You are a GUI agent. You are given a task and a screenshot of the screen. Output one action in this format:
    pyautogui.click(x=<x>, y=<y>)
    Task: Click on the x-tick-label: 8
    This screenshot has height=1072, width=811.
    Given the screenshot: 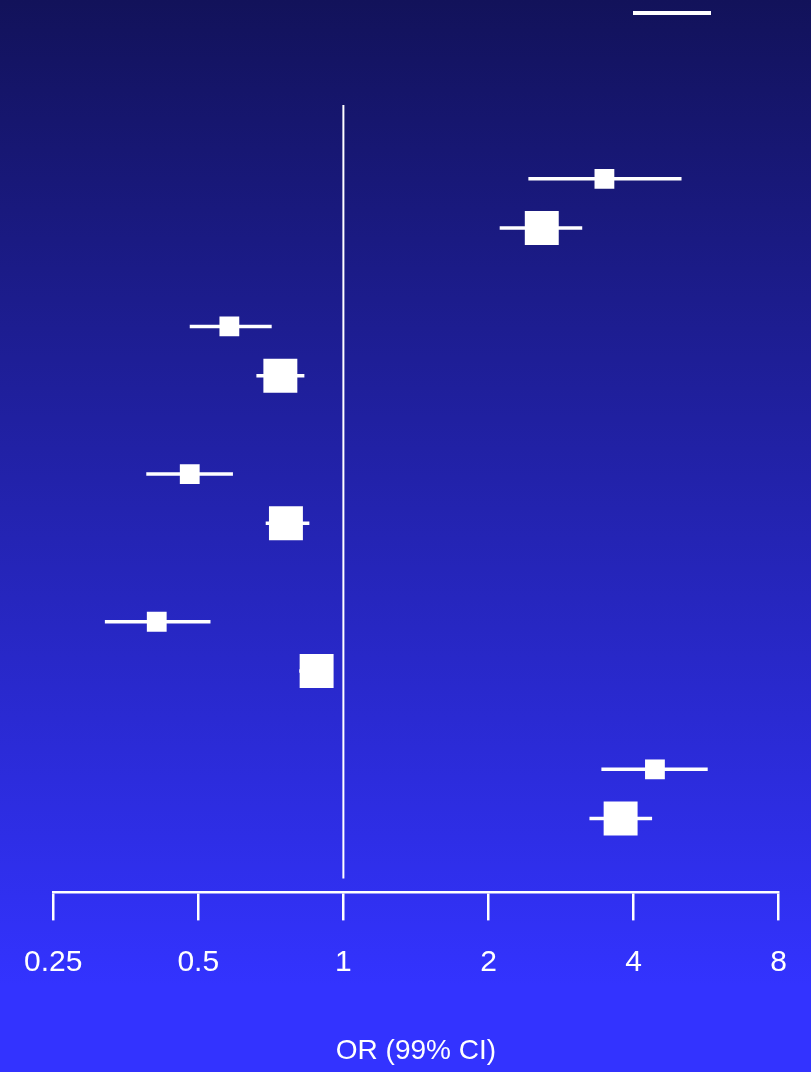 What is the action you would take?
    pyautogui.click(x=778, y=960)
    